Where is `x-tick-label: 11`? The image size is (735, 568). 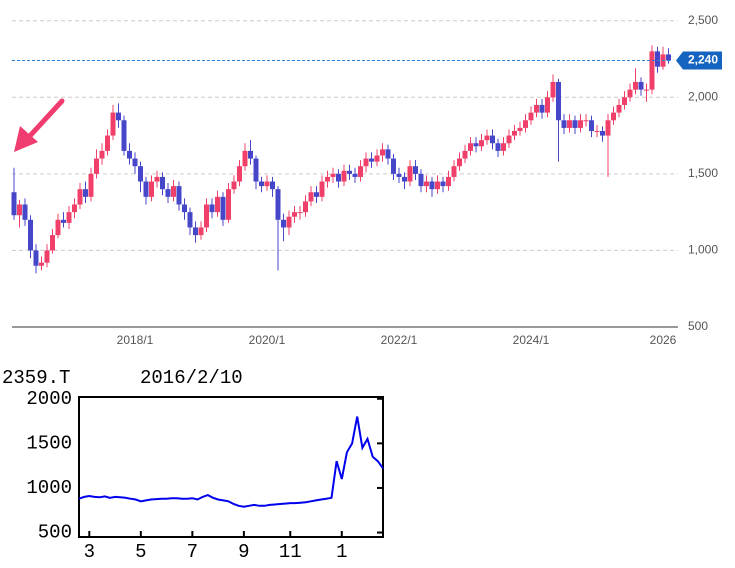
x-tick-label: 11 is located at coordinates (290, 552).